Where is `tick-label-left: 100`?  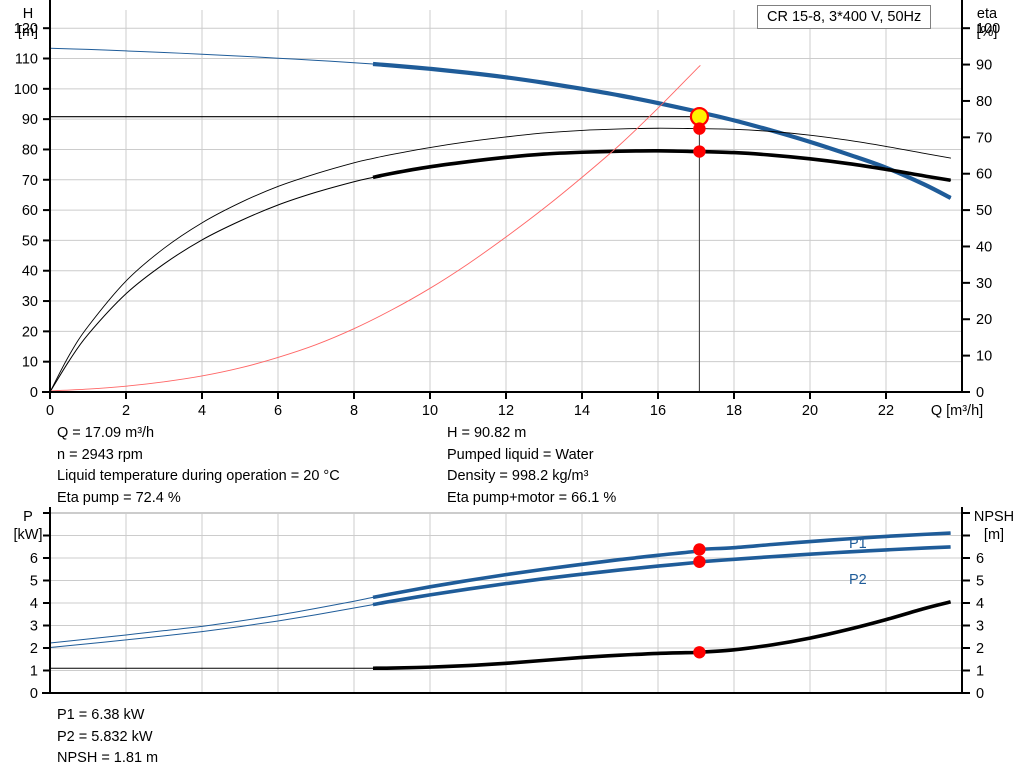
tick-label-left: 100 is located at coordinates (26, 90).